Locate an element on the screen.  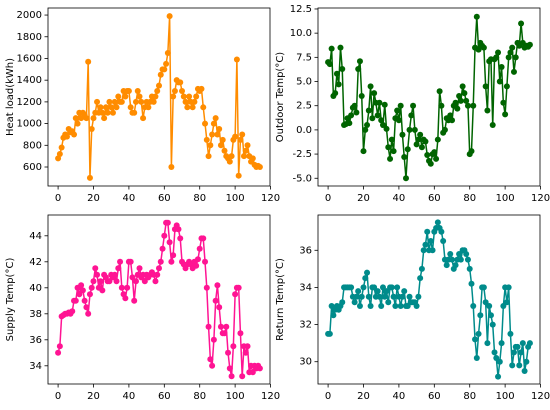
y-tick-label: 1800 is located at coordinates (29, 37).